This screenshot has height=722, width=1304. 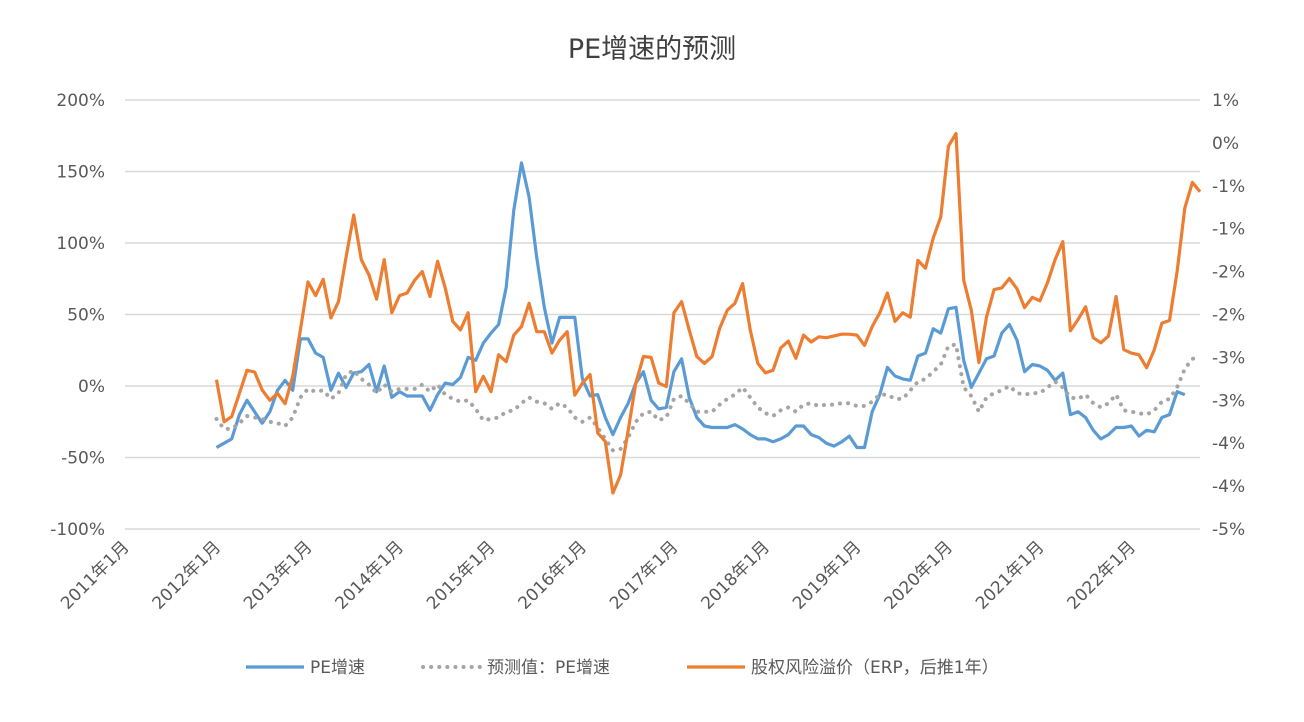 What do you see at coordinates (91, 387) in the screenshot?
I see `left-tick-label: 0%` at bounding box center [91, 387].